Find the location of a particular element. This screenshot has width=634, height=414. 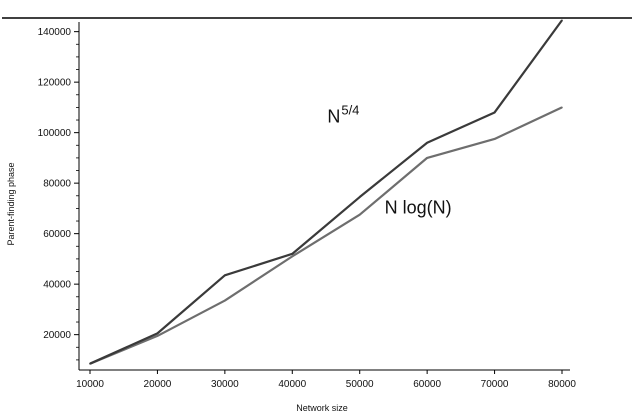

y-tick-label: 80000 is located at coordinates (57, 184).